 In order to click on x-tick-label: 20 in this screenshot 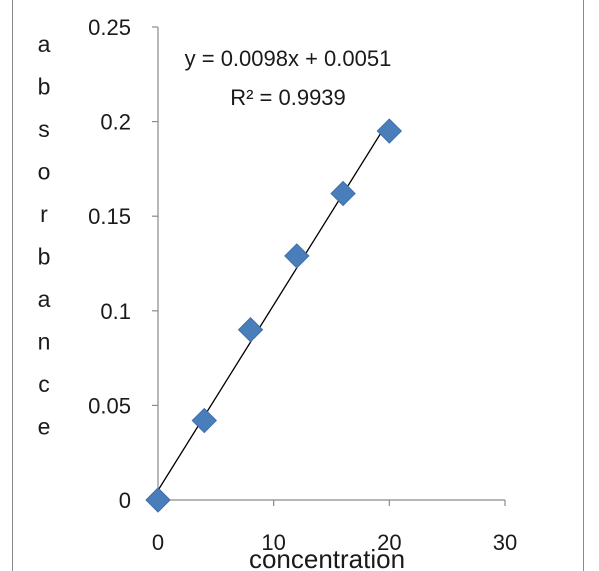, I will do `click(389, 542)`.